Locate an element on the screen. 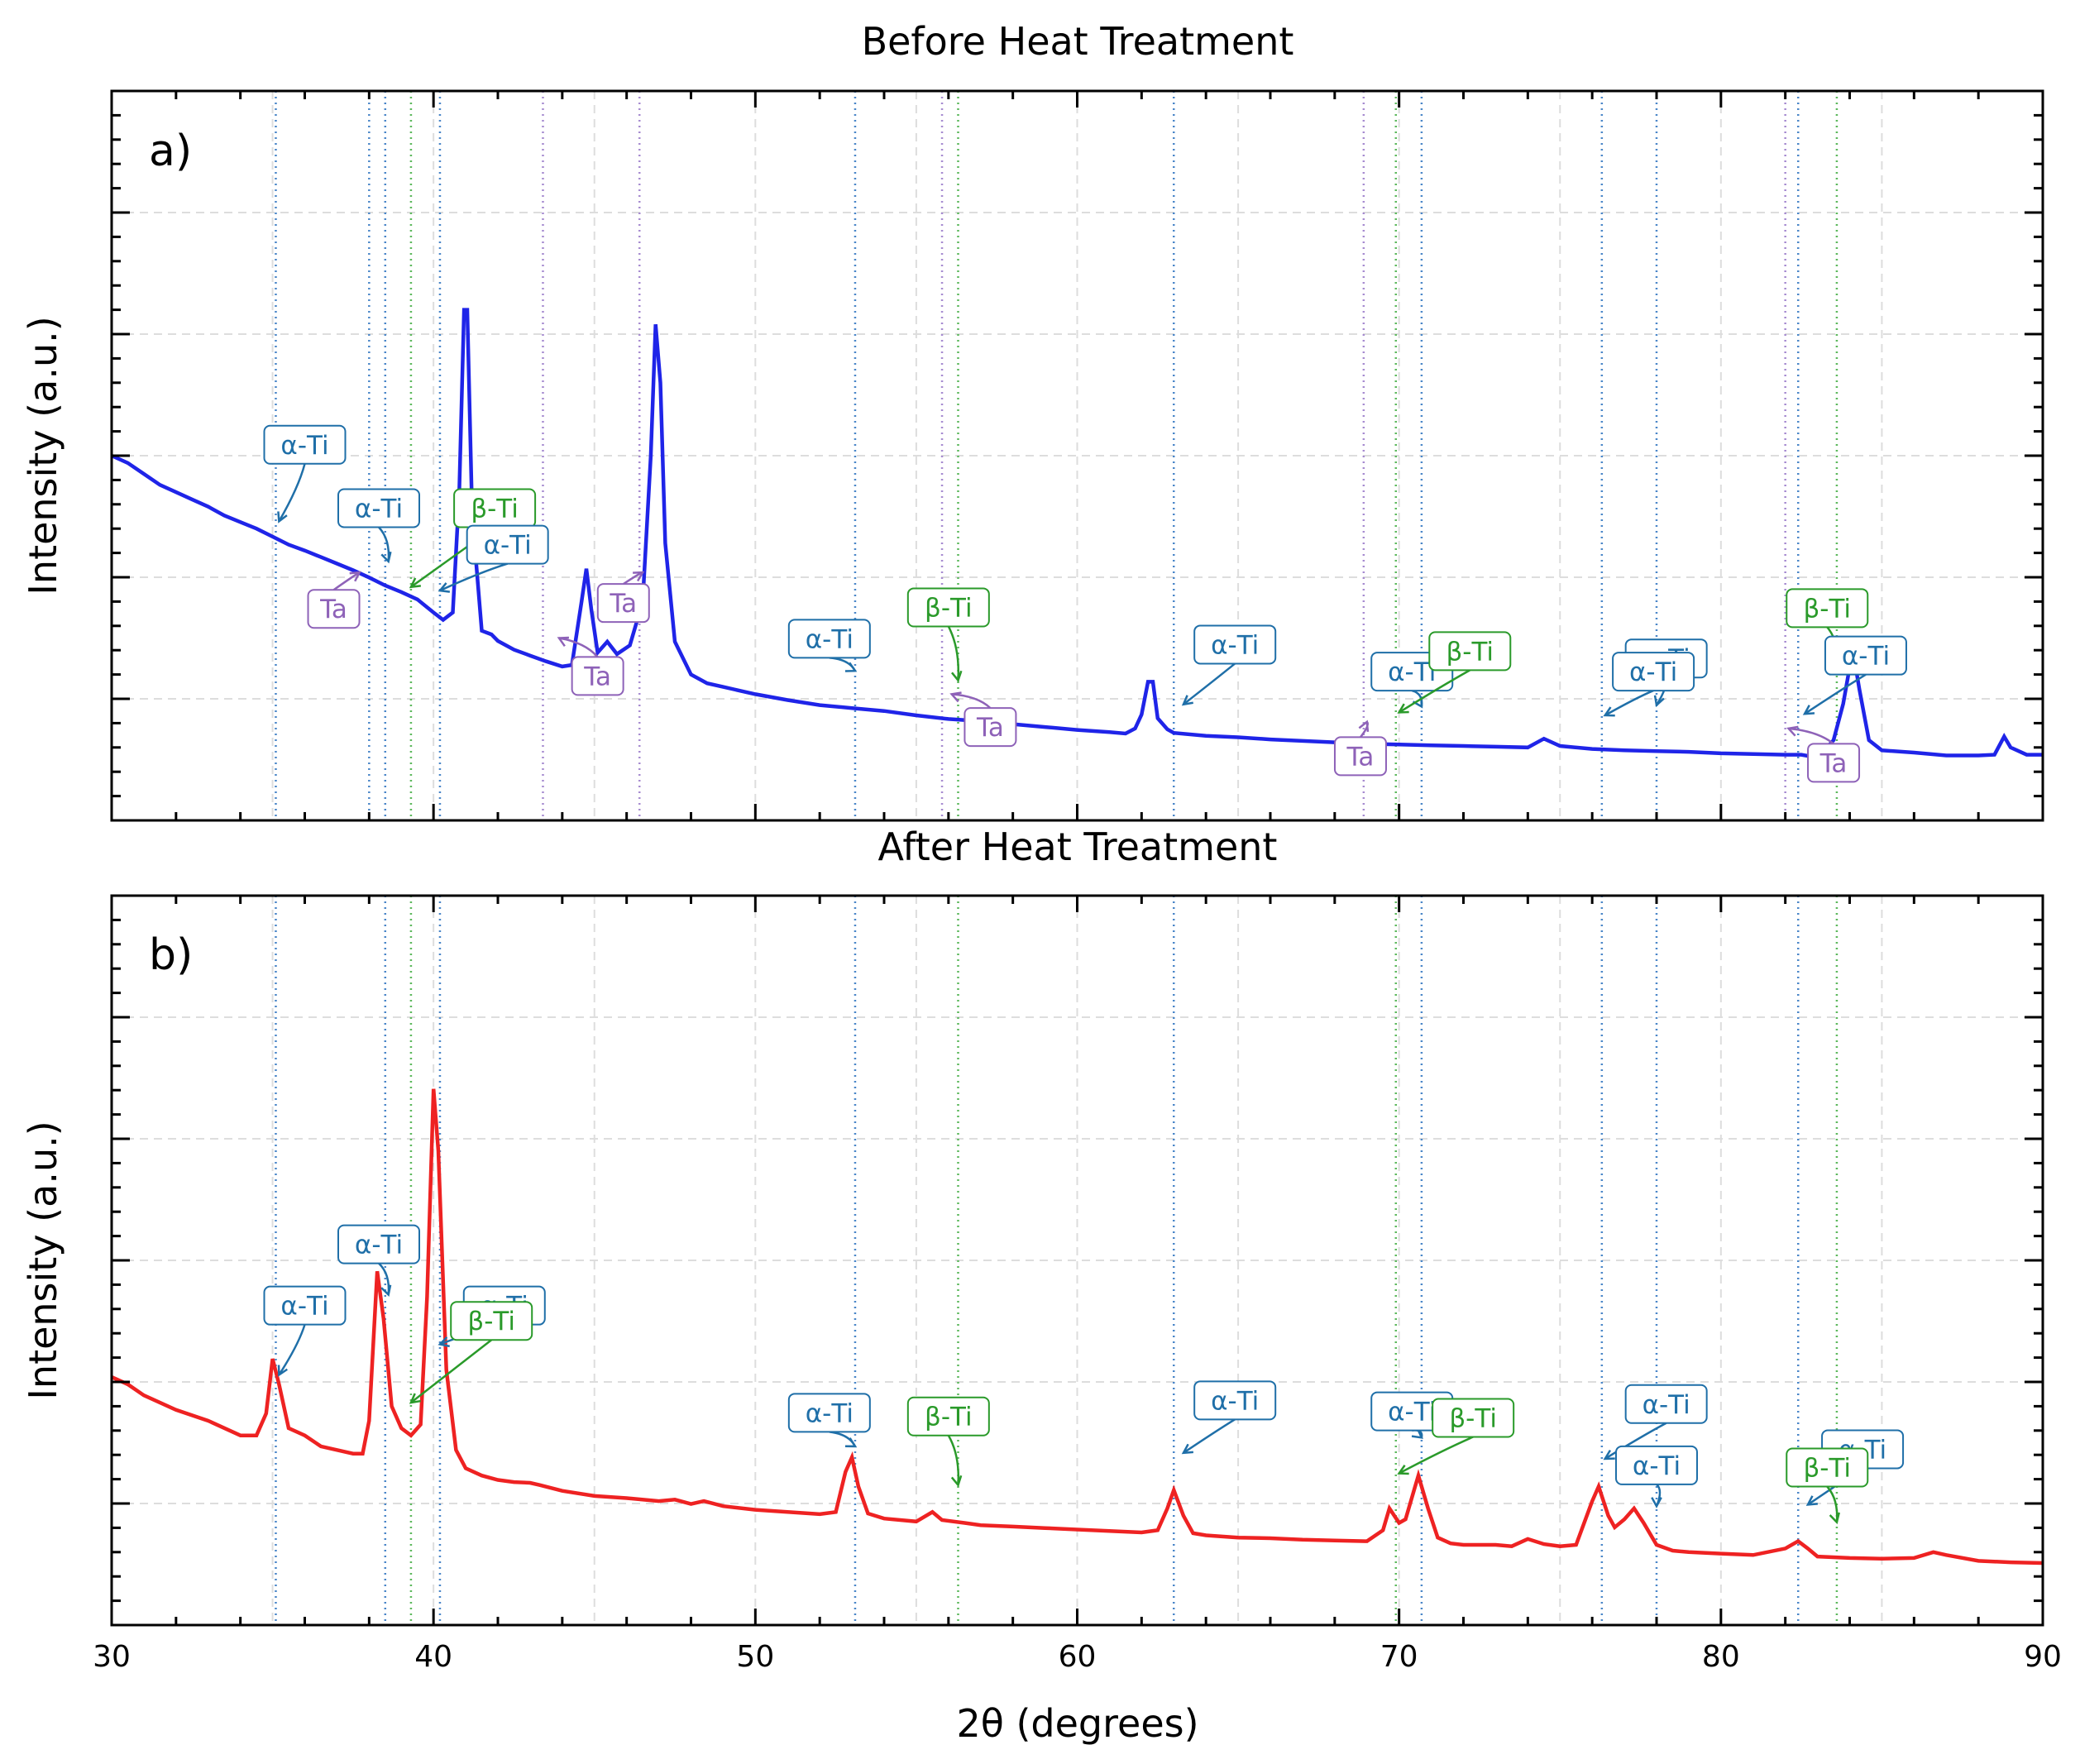  x-tick-label: 90 is located at coordinates (2043, 1657).